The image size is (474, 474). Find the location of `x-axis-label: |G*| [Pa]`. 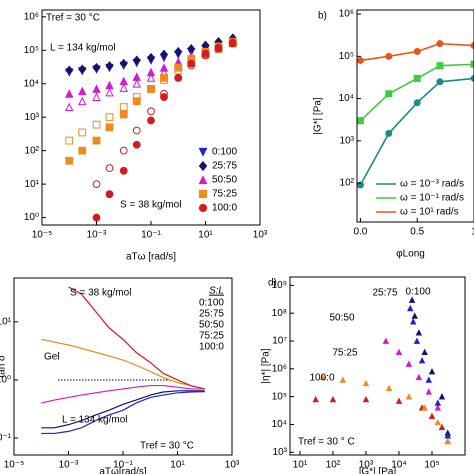

x-axis-label: |G*| [Pa] is located at coordinates (378, 470).